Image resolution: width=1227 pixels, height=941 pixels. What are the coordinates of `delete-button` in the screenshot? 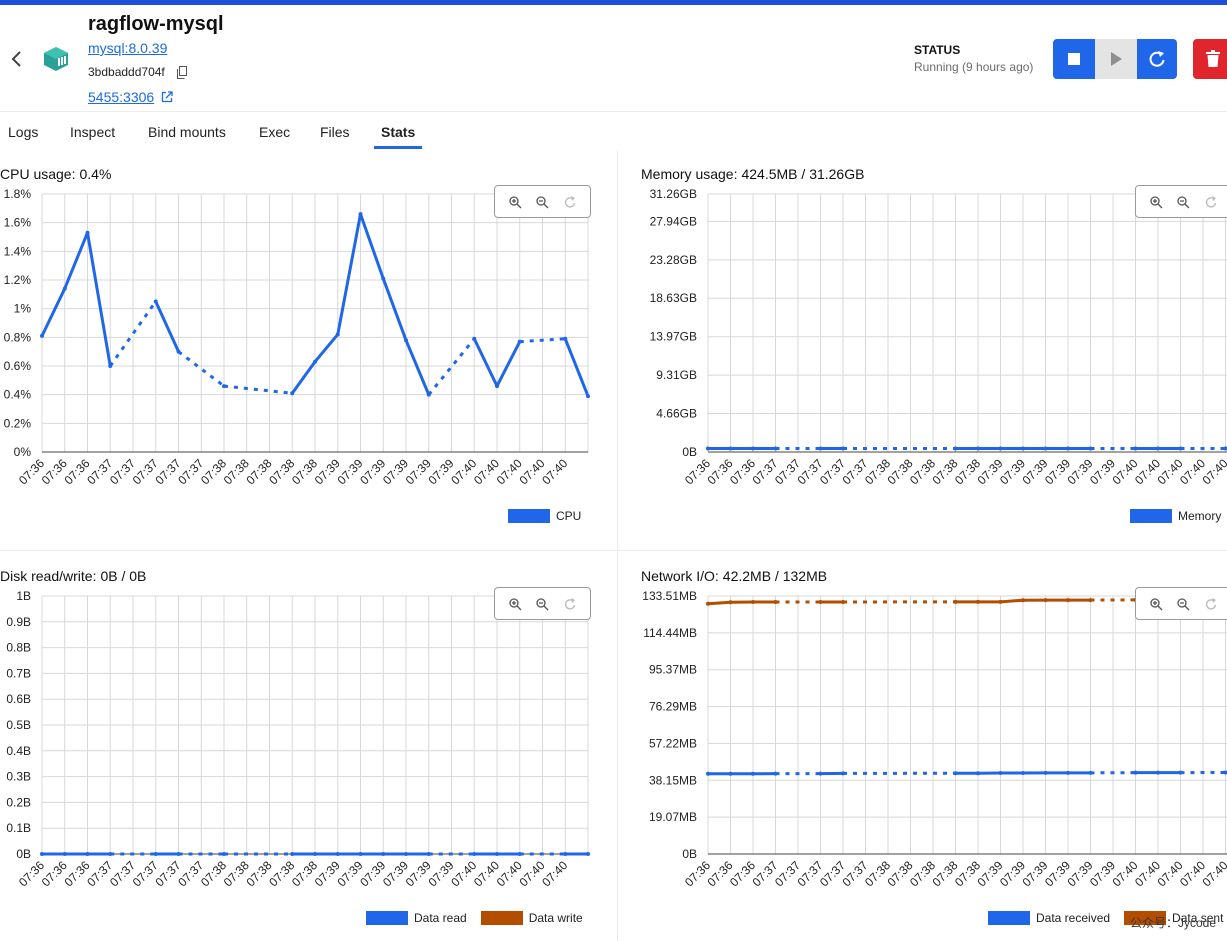 It's located at (1210, 59).